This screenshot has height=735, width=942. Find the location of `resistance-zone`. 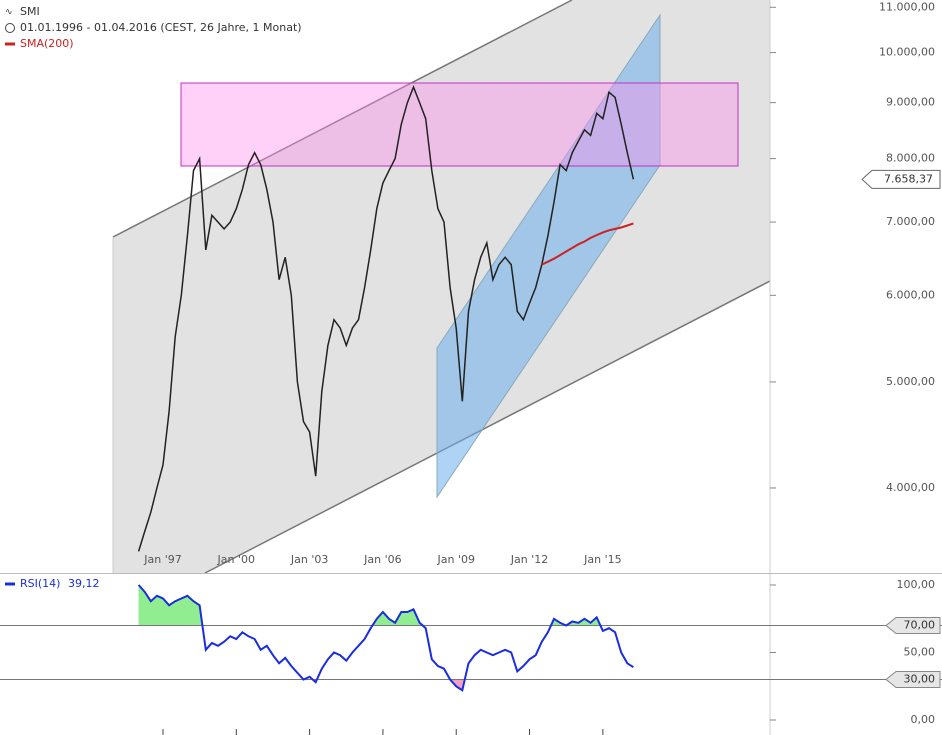

resistance-zone is located at coordinates (459, 124).